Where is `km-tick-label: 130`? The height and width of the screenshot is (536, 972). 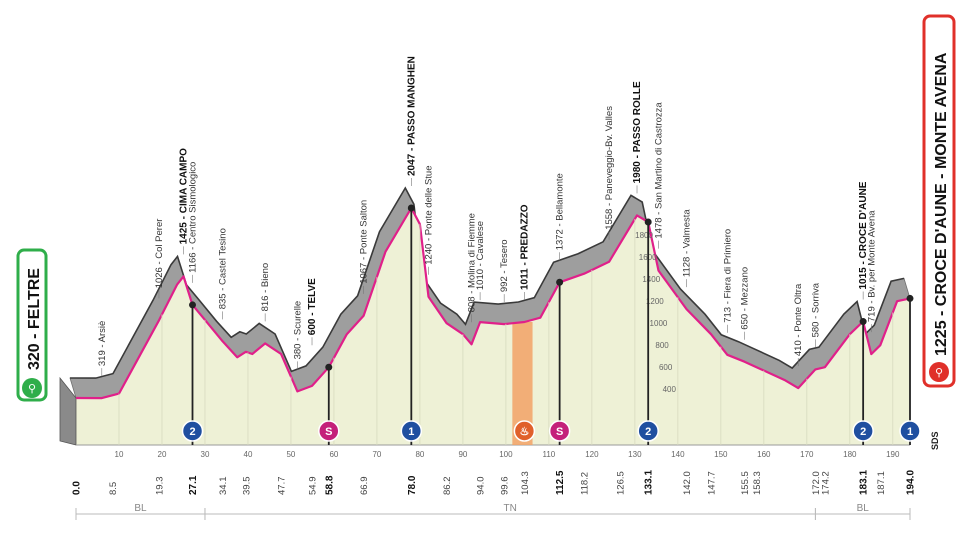 km-tick-label: 130 is located at coordinates (635, 454).